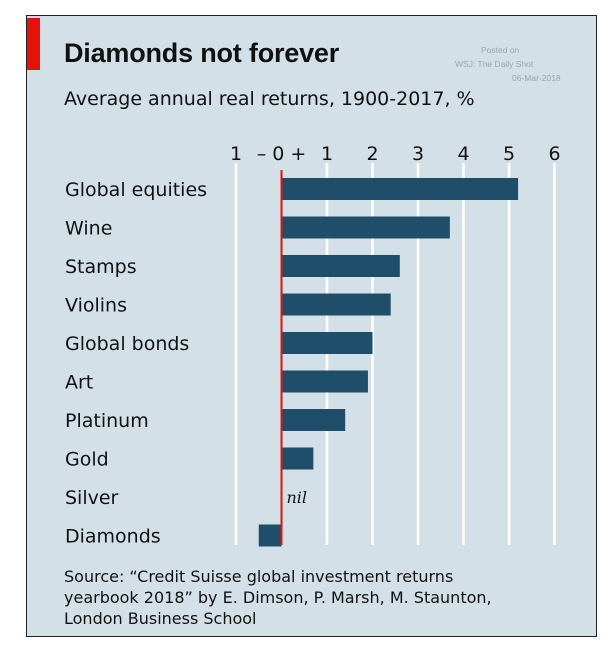 The width and height of the screenshot is (614, 655). What do you see at coordinates (202, 53) in the screenshot?
I see `chart-title: Diamonds not forever` at bounding box center [202, 53].